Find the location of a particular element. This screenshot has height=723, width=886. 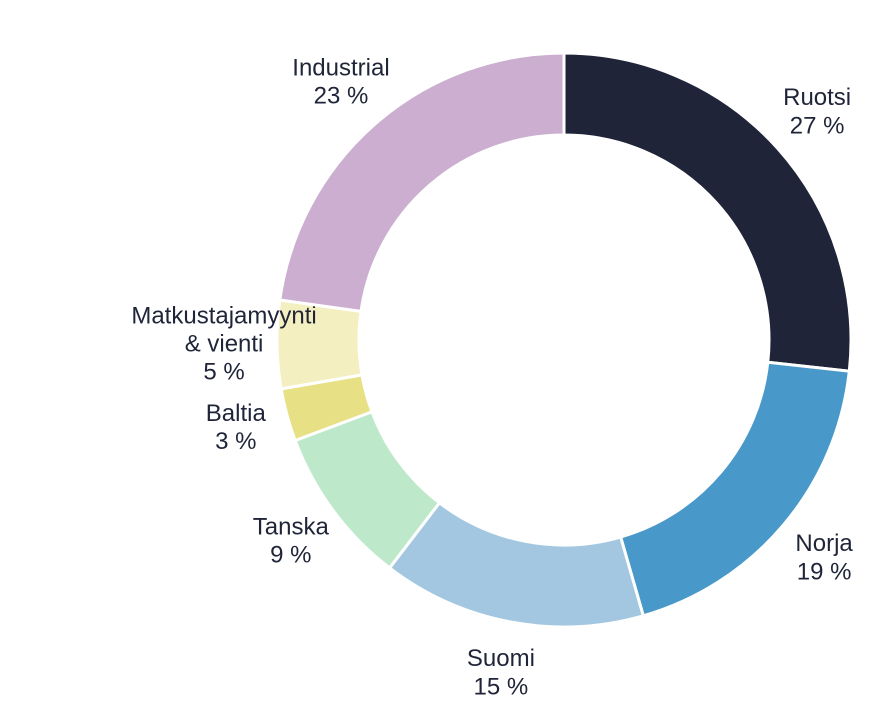

label-line: Suomi is located at coordinates (501, 658).